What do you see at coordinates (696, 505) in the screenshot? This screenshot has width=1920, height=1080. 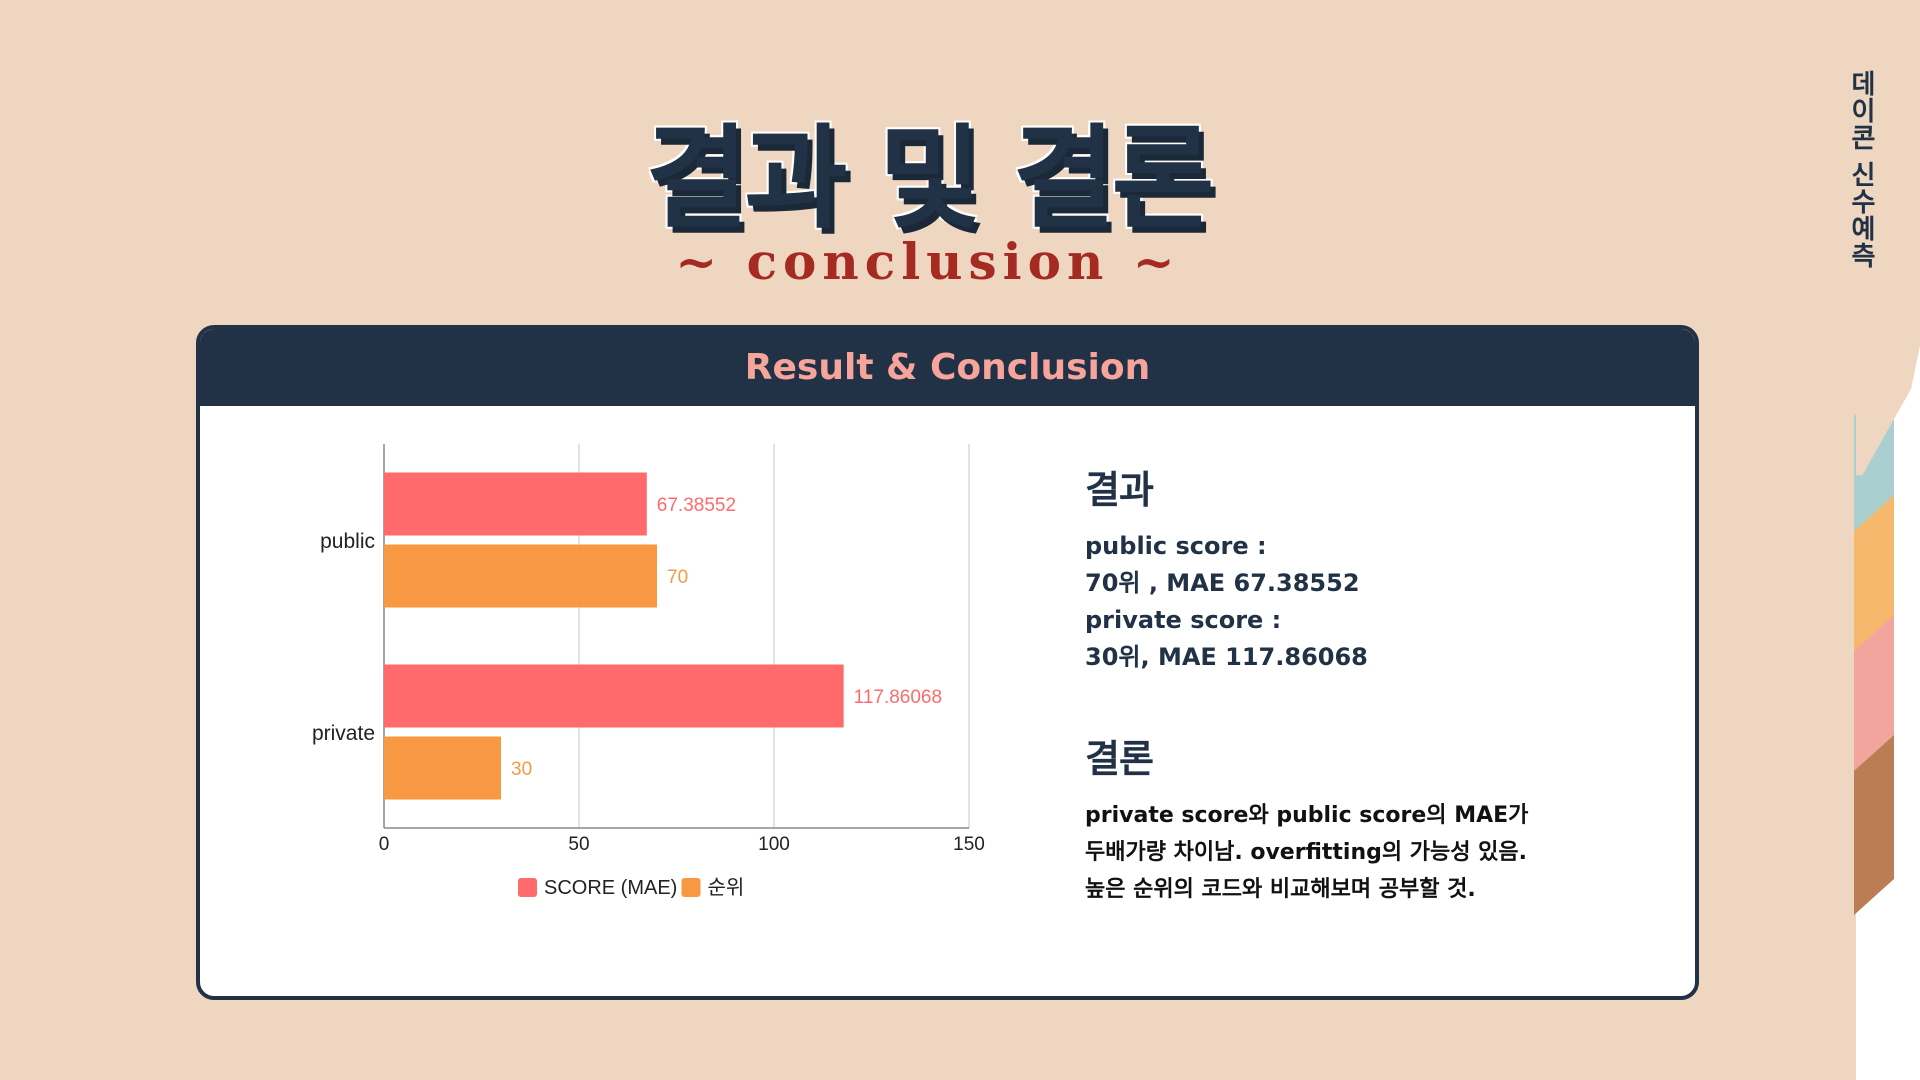 I see `data-label: 67.38552` at bounding box center [696, 505].